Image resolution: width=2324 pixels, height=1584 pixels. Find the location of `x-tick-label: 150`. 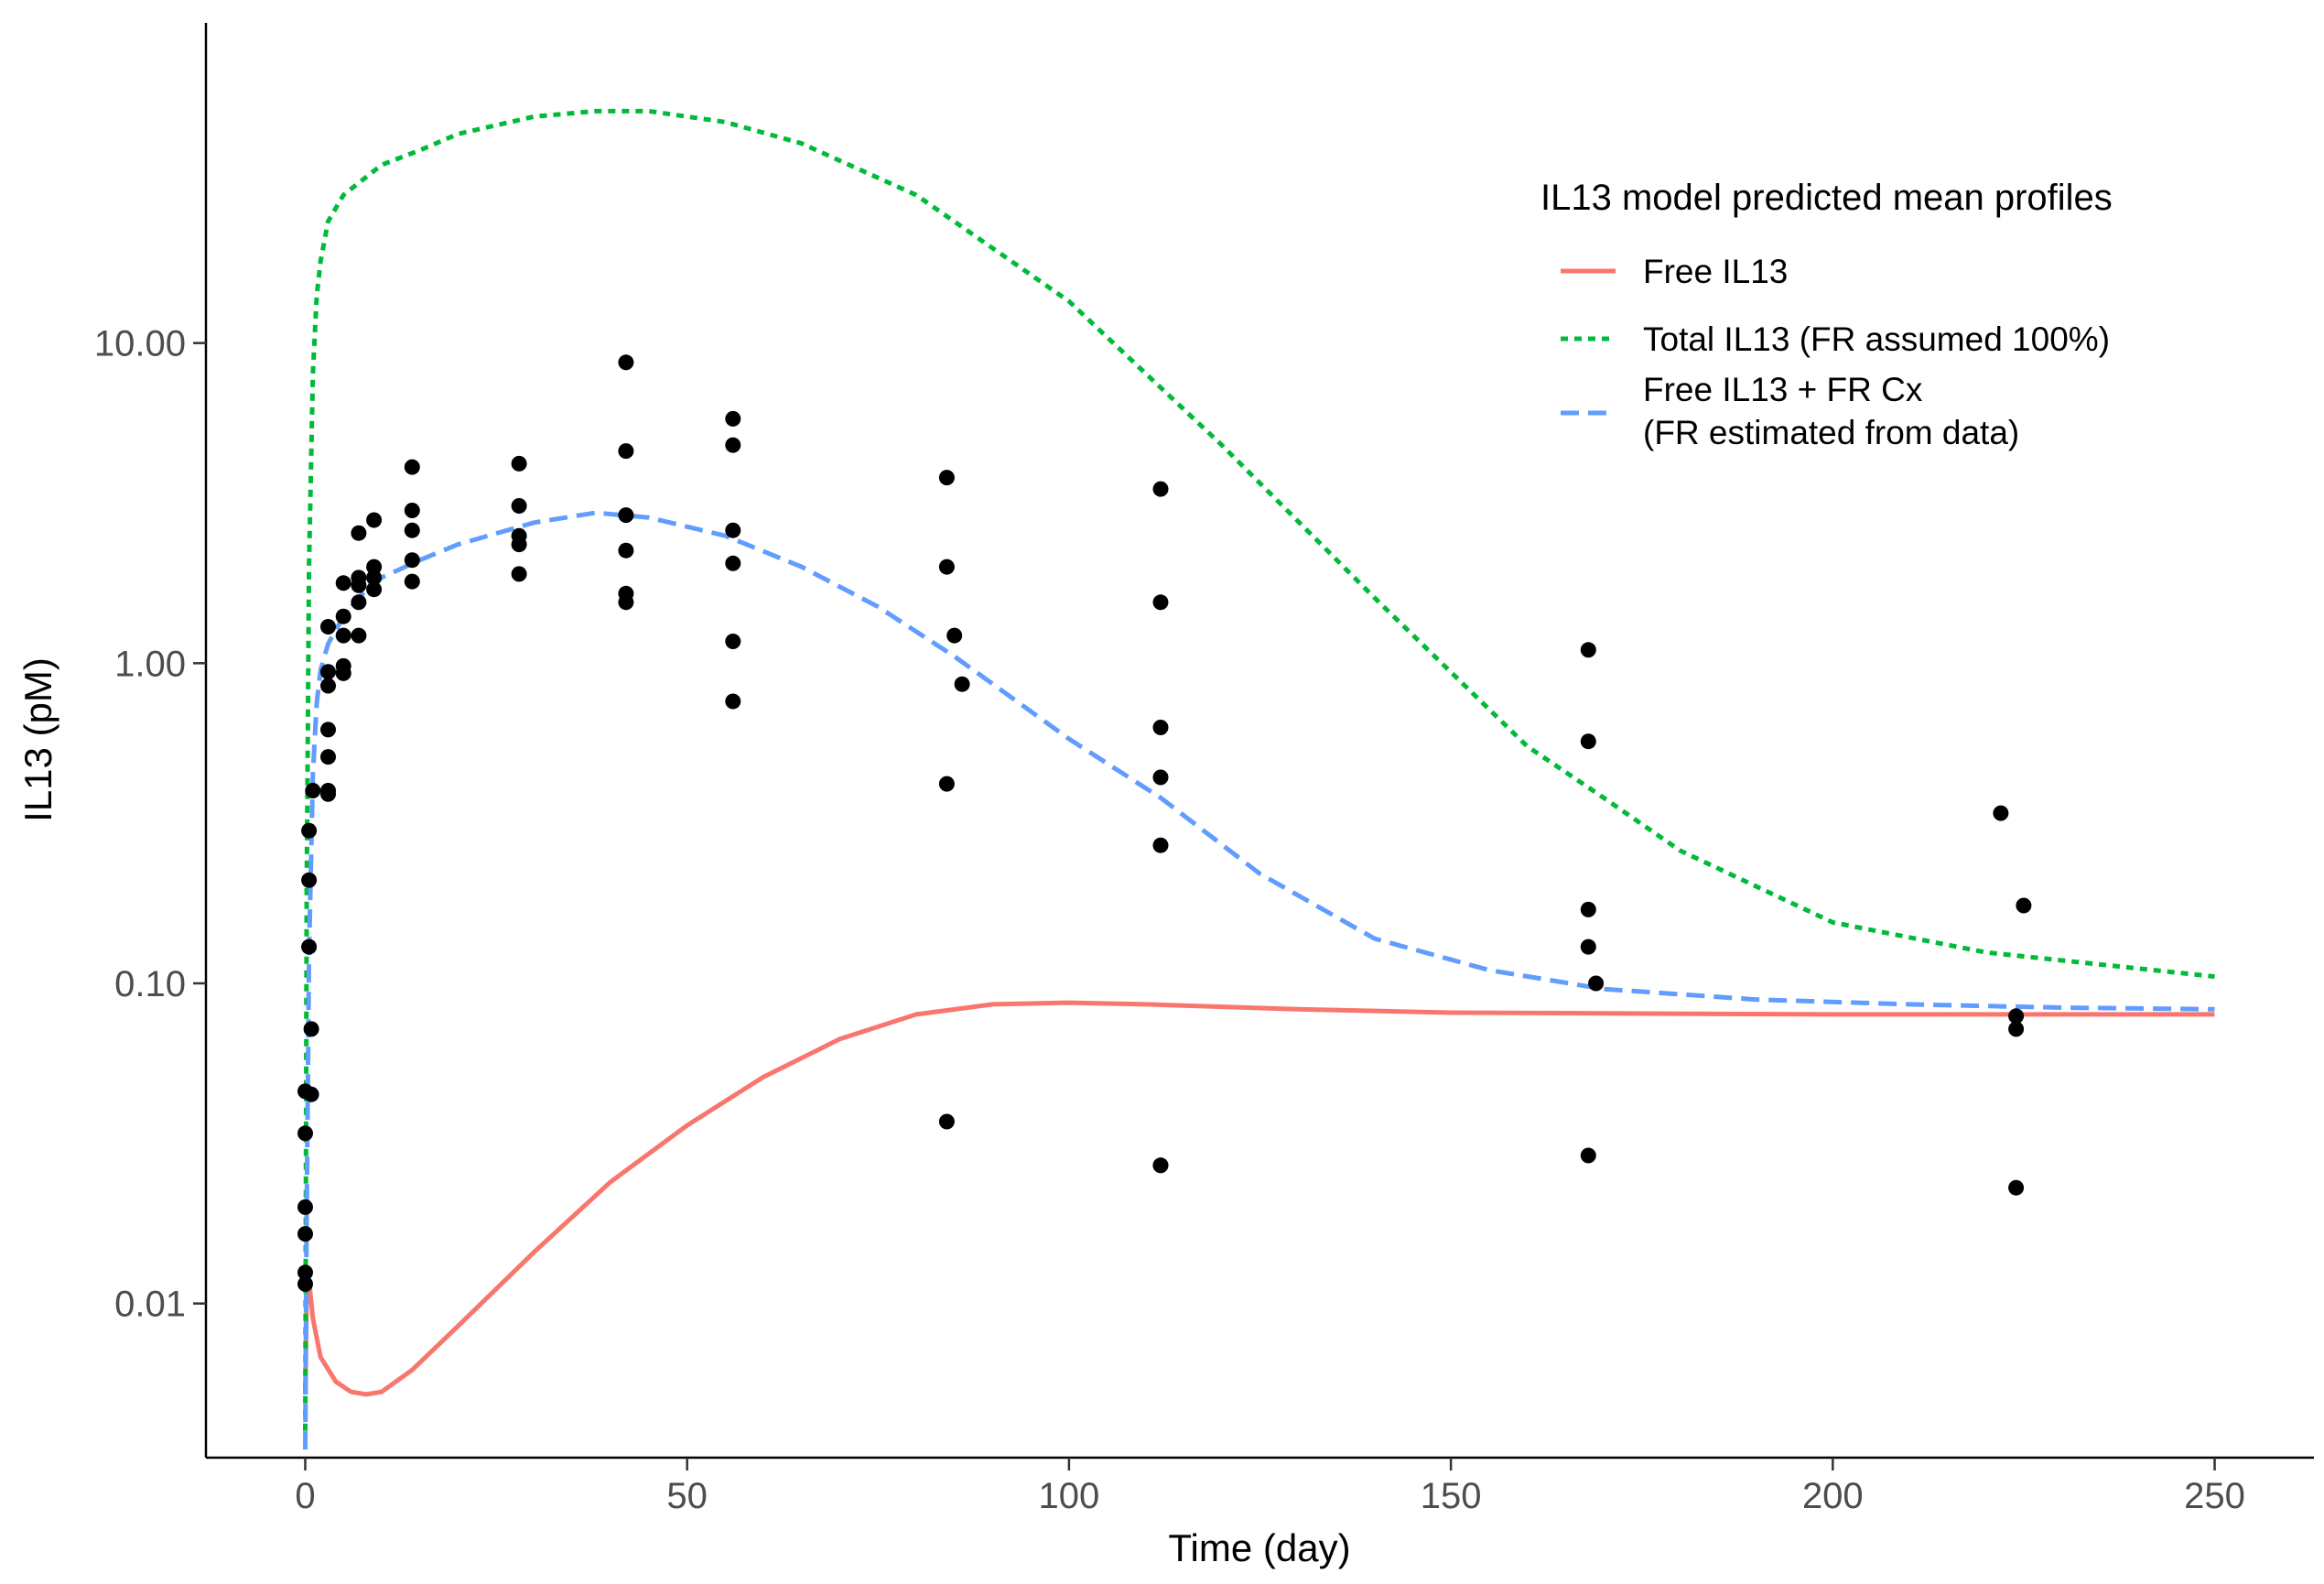

x-tick-label: 150 is located at coordinates (1451, 1496).